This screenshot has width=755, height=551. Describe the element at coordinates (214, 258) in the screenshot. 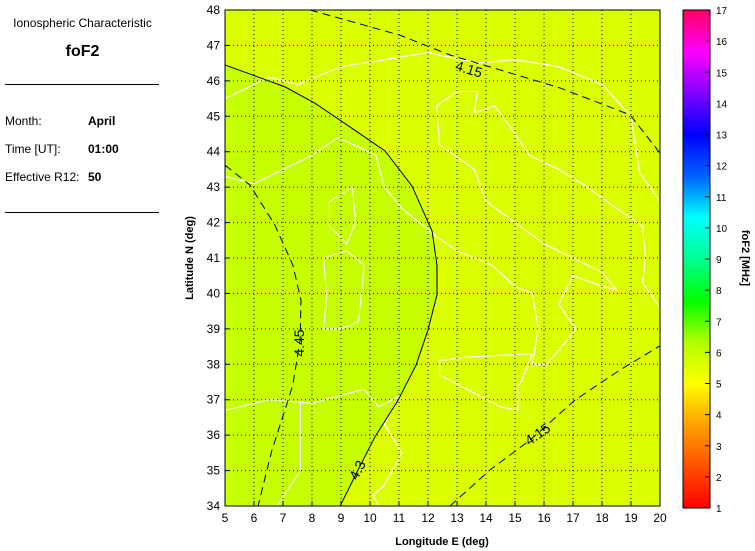

I see `y-tick-label: 41` at that location.